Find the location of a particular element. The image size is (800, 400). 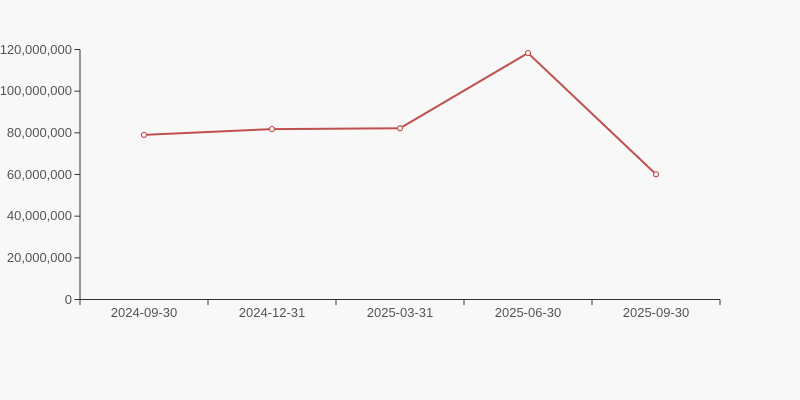

y-axis-label: 120,000,000 is located at coordinates (36, 49).